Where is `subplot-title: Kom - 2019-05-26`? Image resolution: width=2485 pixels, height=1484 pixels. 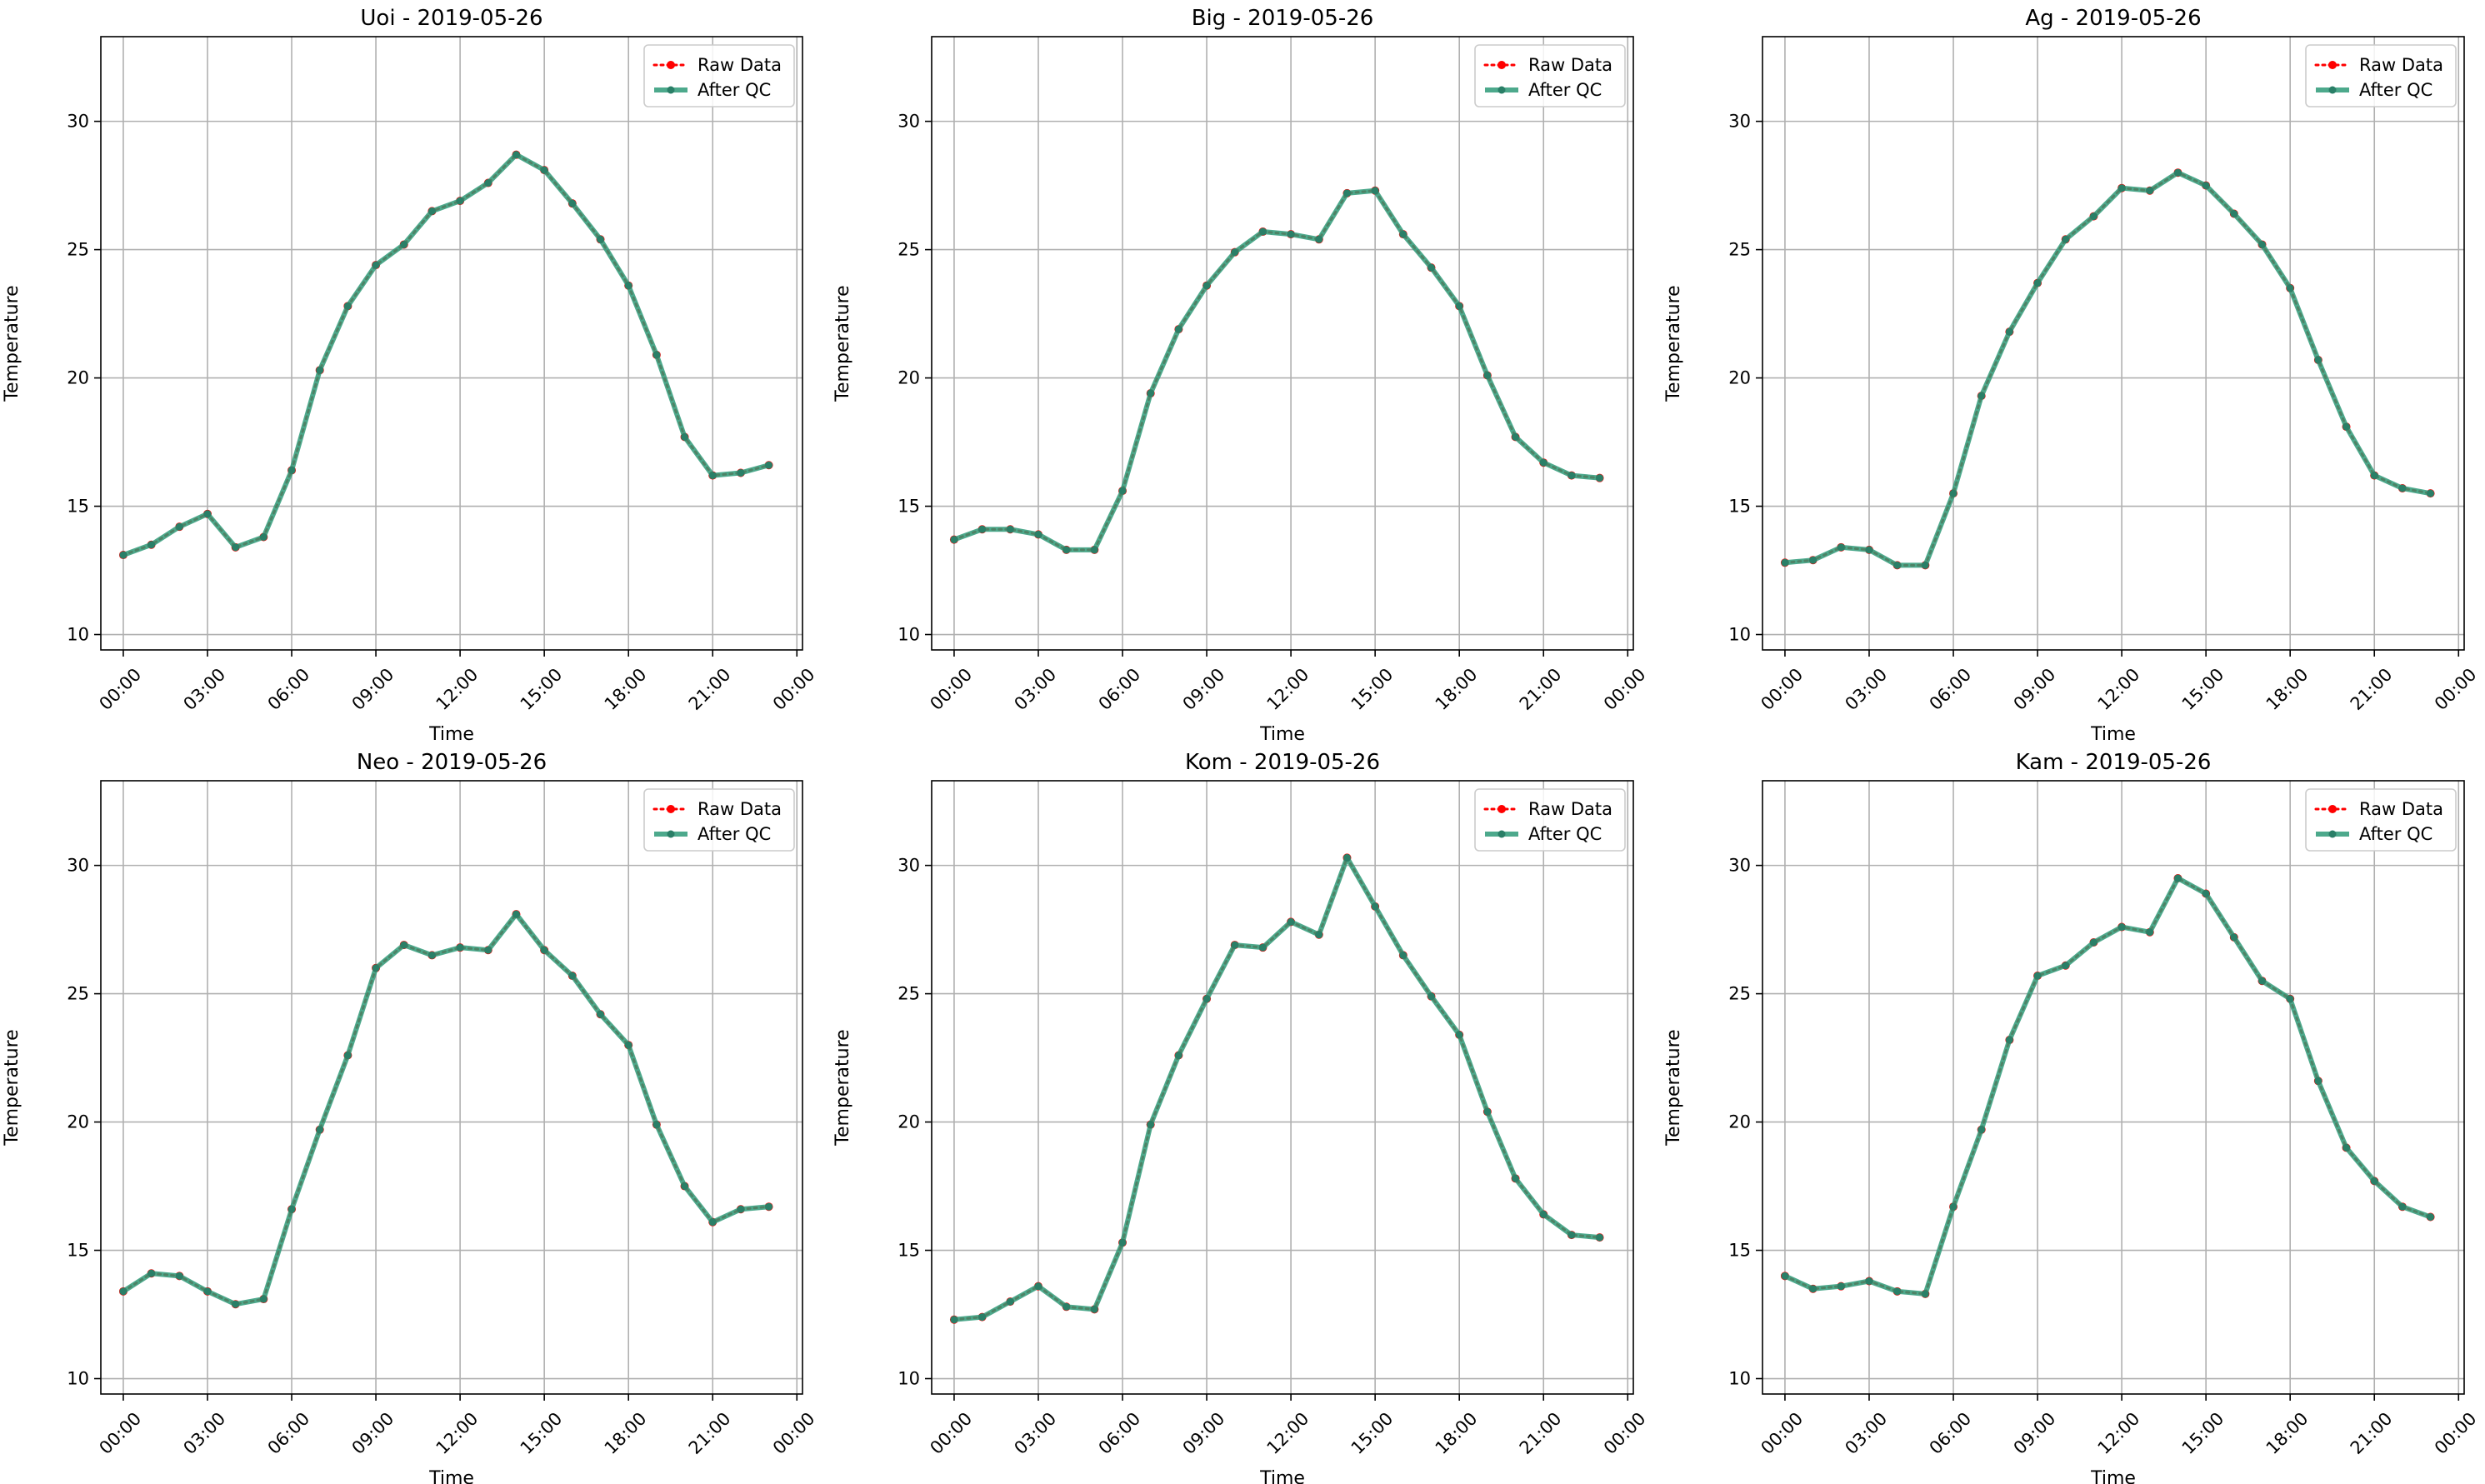
subplot-title: Kom - 2019-05-26 is located at coordinates (1282, 762).